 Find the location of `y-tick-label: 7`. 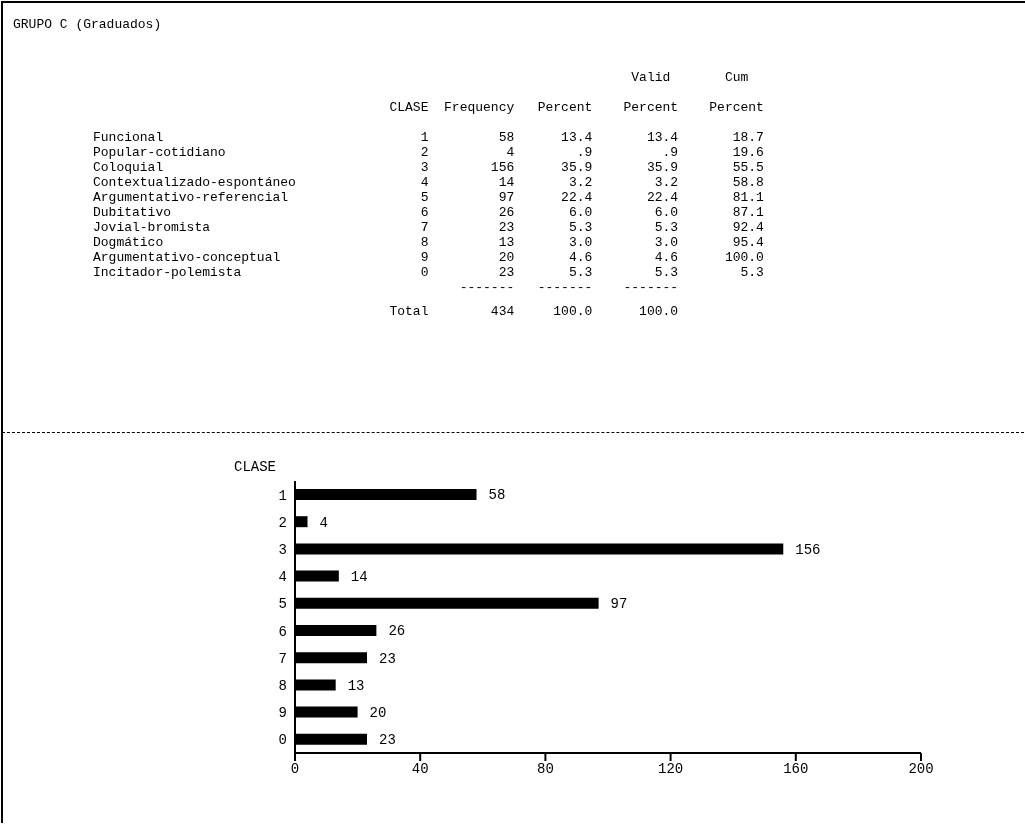

y-tick-label: 7 is located at coordinates (282, 658).